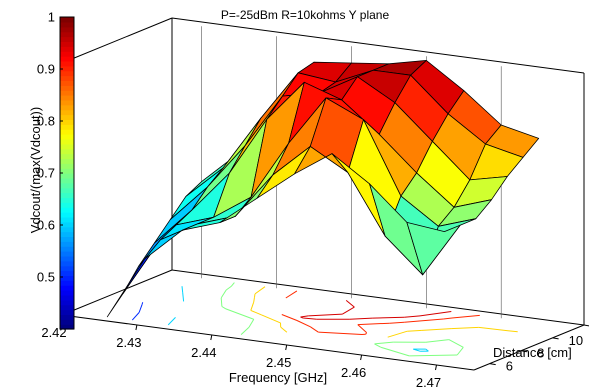 The width and height of the screenshot is (589, 387). What do you see at coordinates (428, 381) in the screenshot?
I see `x-tick-label: 2.47` at bounding box center [428, 381].